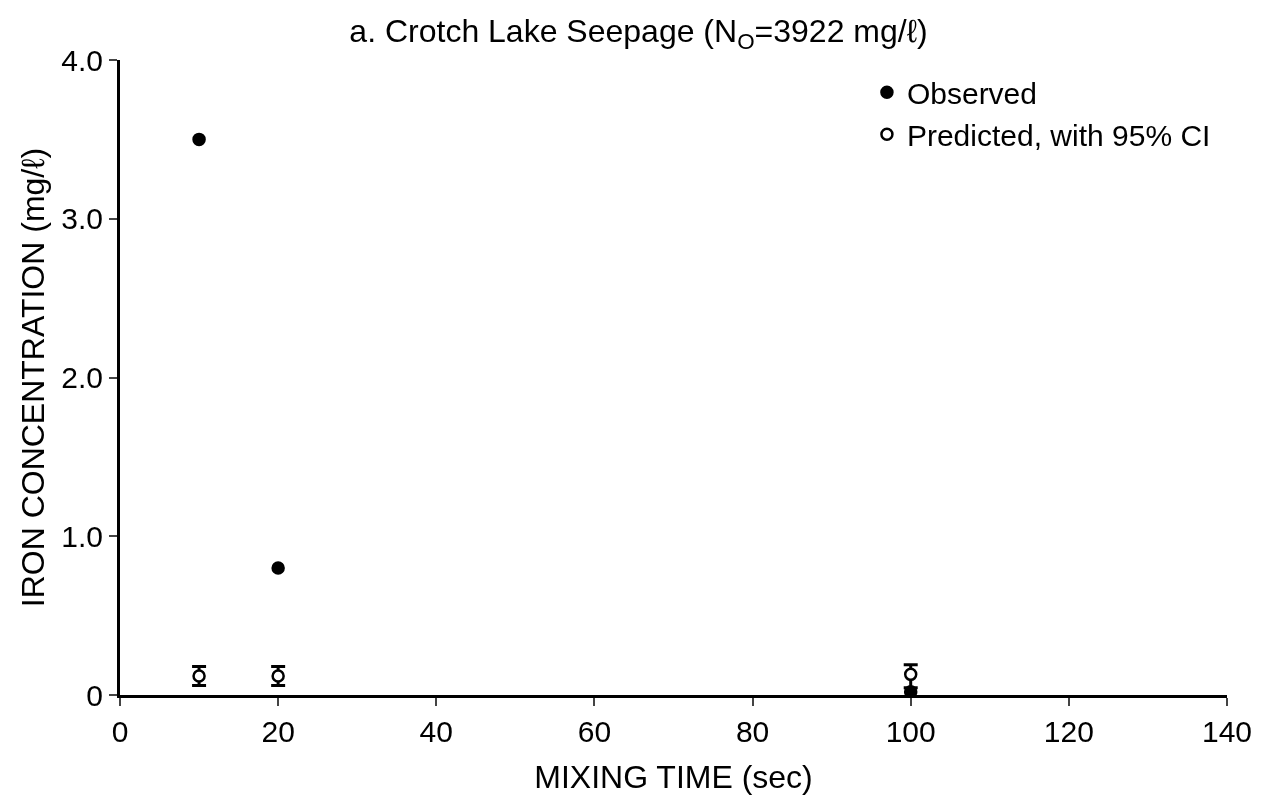 Image resolution: width=1277 pixels, height=795 pixels. I want to click on chart-title: a. Crotch Lake Seepage (N$_{O}$=3922 mg/ℓ), so click(638, 33).